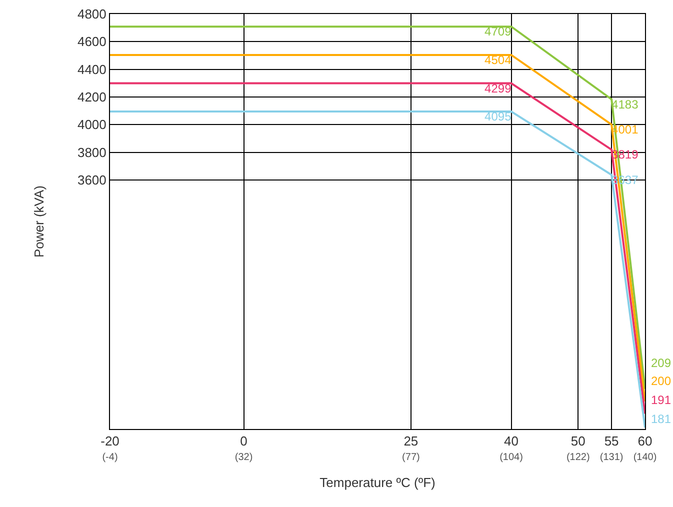  I want to click on x2-tick-label: (122), so click(578, 457).